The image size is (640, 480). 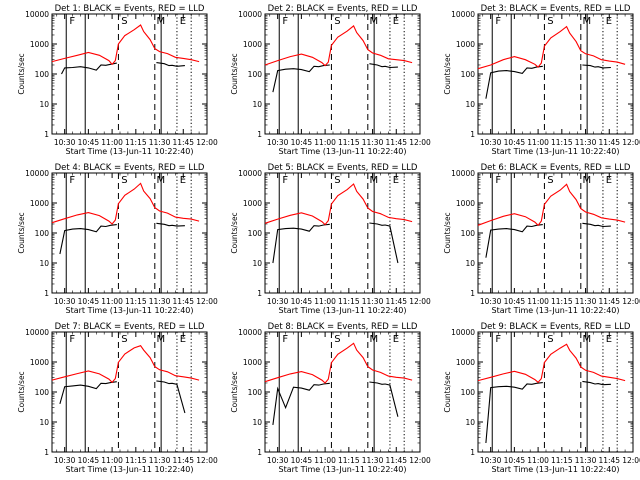 I want to click on panel-title: Det 8: BLACK = Events, RED = LLD, so click(x=343, y=327).